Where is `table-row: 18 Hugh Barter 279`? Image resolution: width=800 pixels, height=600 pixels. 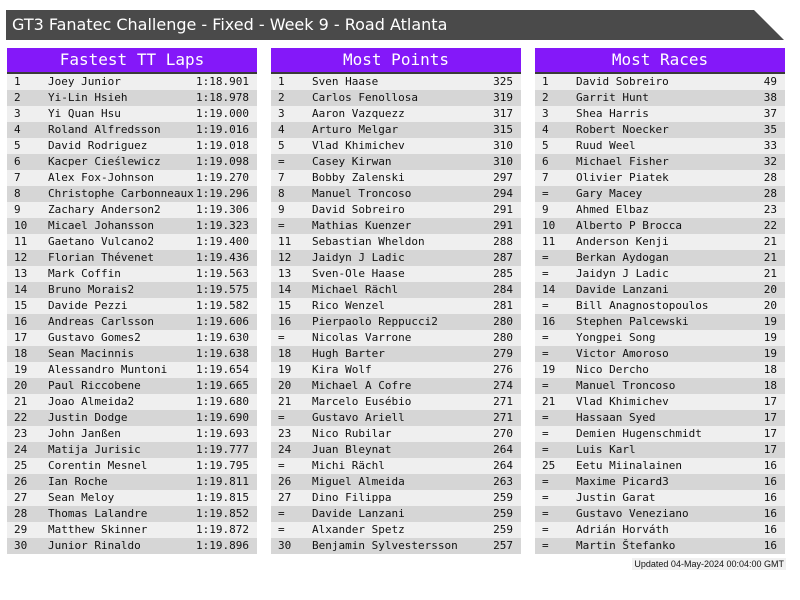 table-row: 18 Hugh Barter 279 is located at coordinates (396, 354).